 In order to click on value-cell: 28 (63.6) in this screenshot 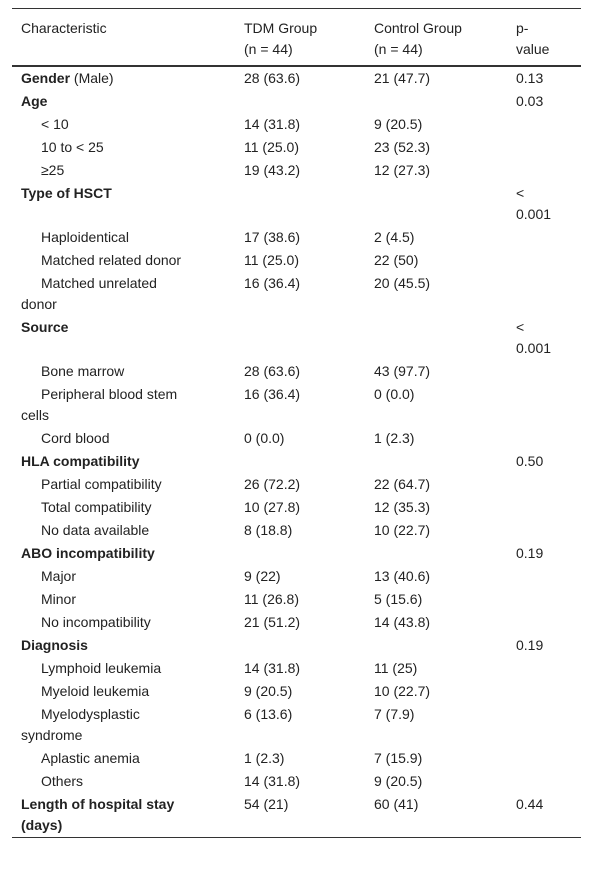, I will do `click(300, 78)`.